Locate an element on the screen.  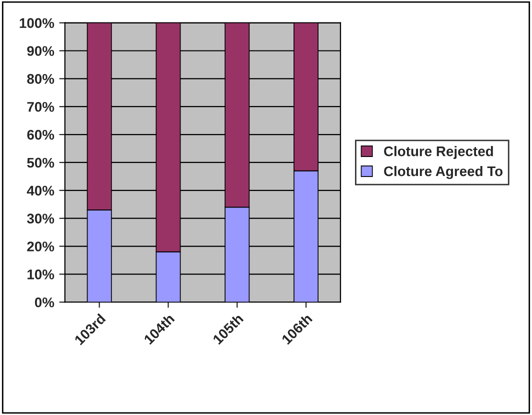
y-tick-label: 40% is located at coordinates (40, 191).